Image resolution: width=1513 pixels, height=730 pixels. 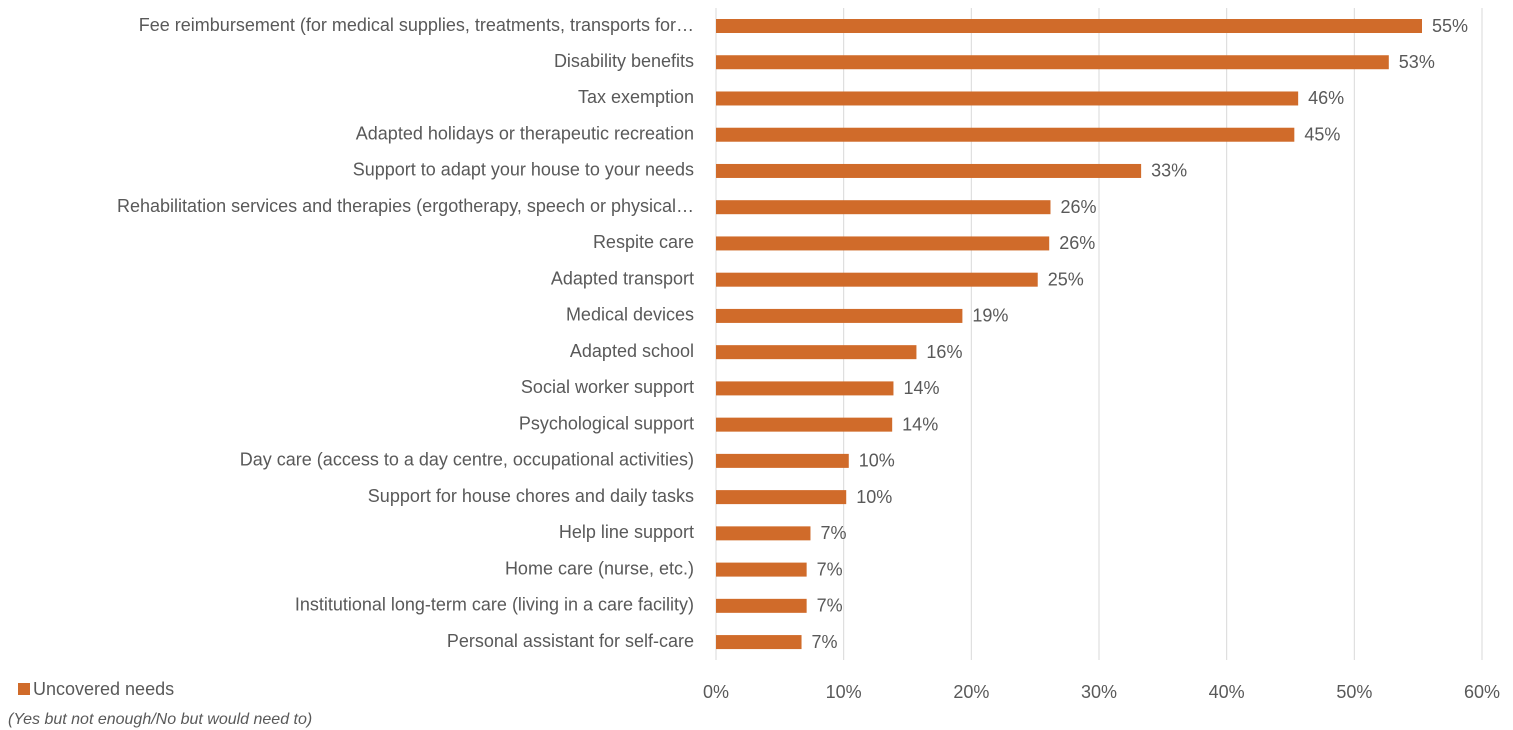 I want to click on x-tick-label: 10%, so click(x=844, y=692).